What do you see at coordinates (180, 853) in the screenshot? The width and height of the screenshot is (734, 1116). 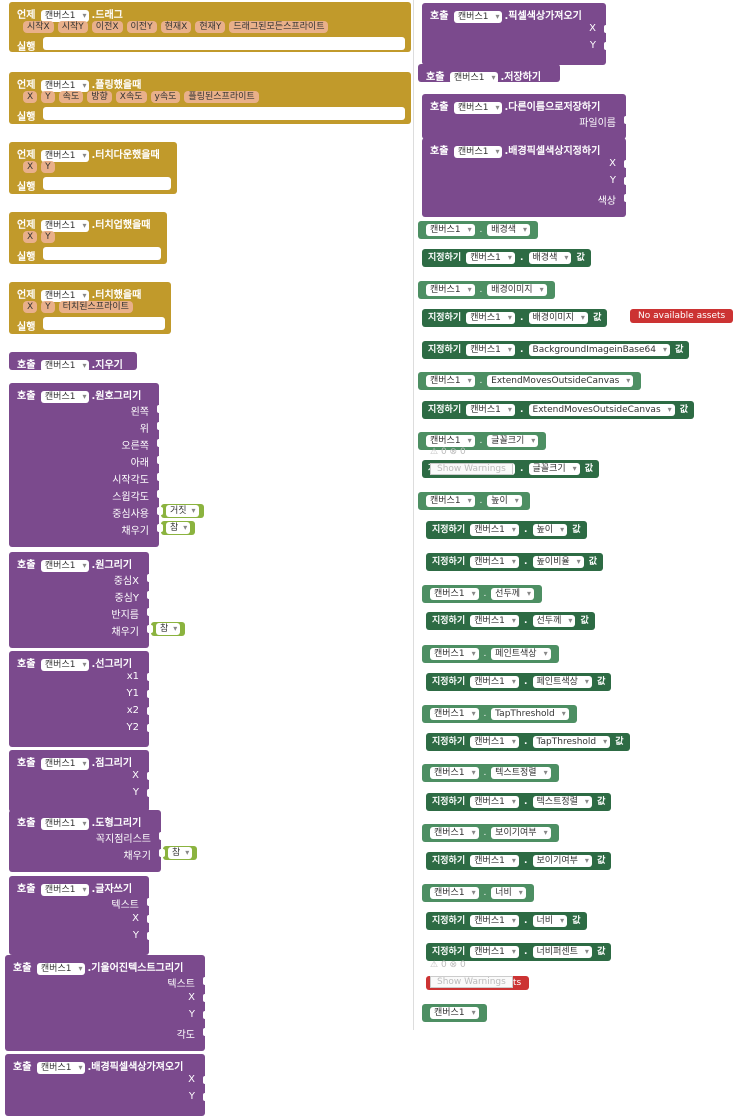 I see `boolean-block: 참` at bounding box center [180, 853].